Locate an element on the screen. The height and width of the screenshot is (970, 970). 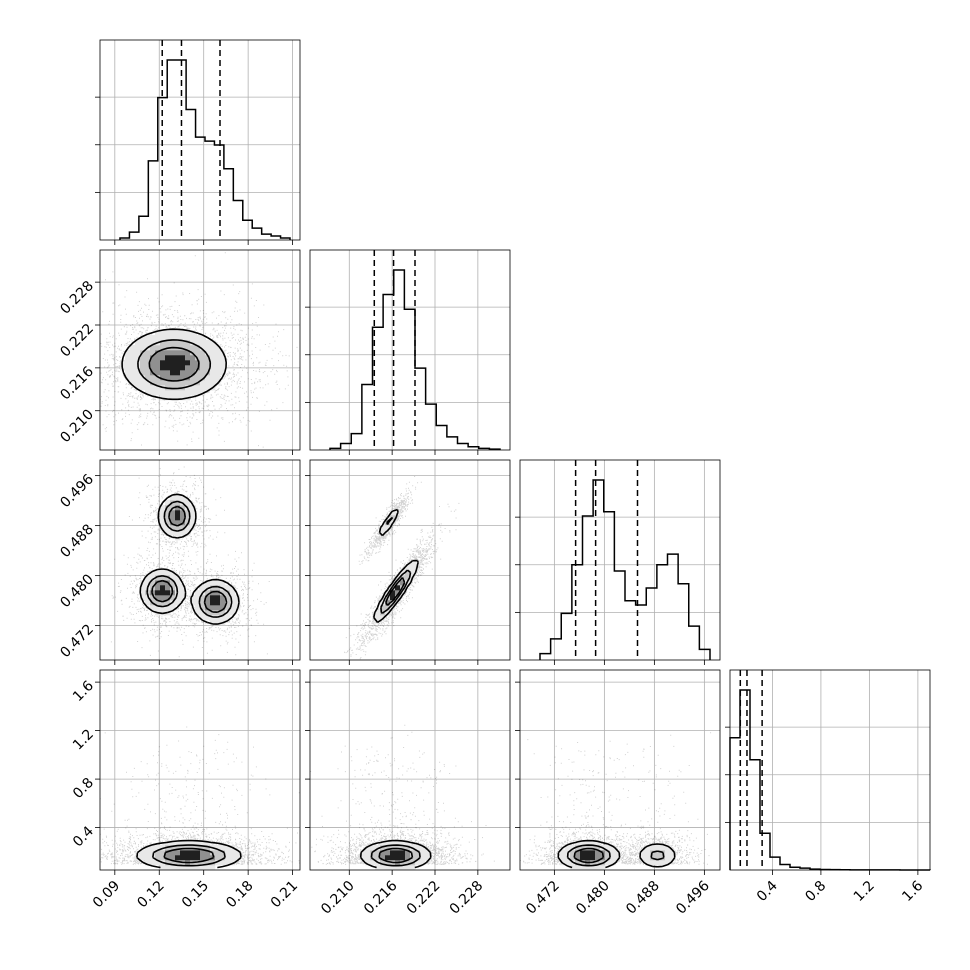
x-tick-label: 0.210 is located at coordinates (338, 898).